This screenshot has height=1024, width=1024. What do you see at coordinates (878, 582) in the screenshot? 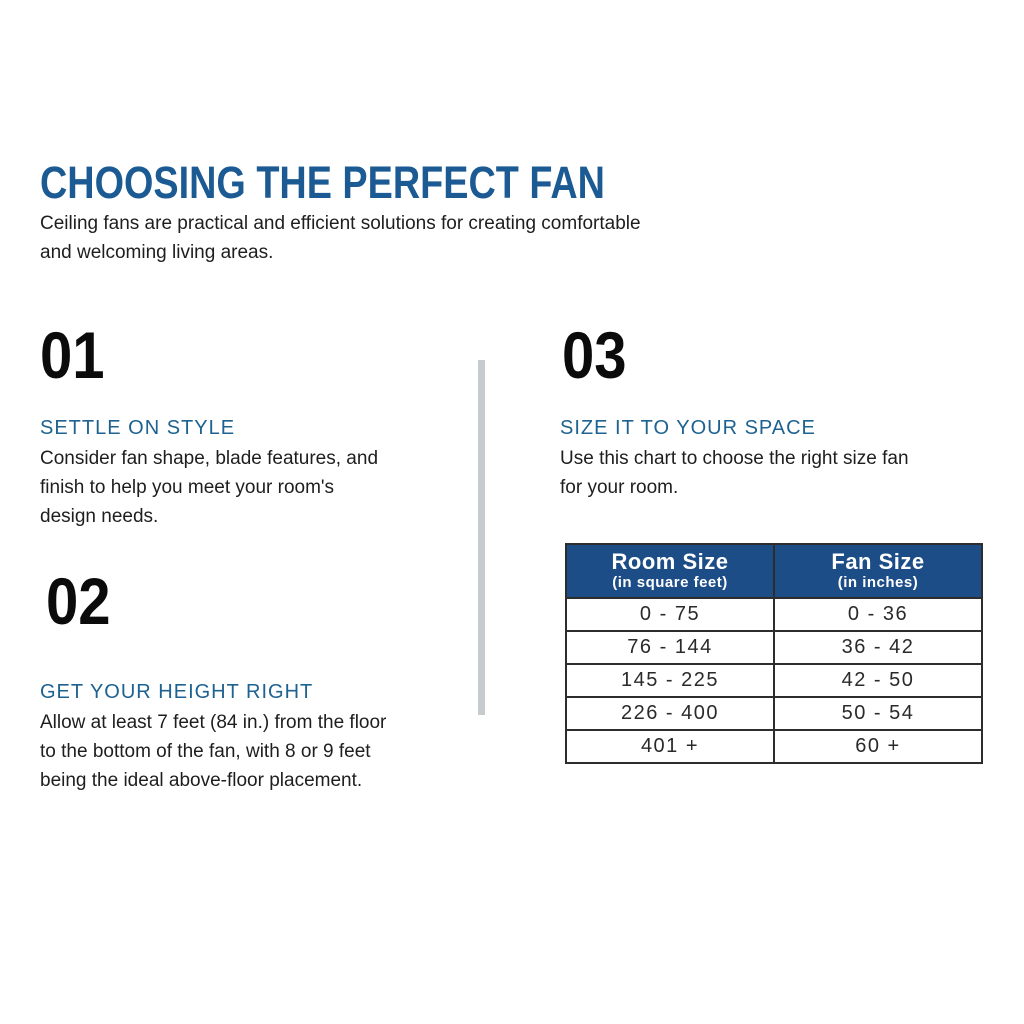
I see `fan-size-column-unit: (in inches)` at bounding box center [878, 582].